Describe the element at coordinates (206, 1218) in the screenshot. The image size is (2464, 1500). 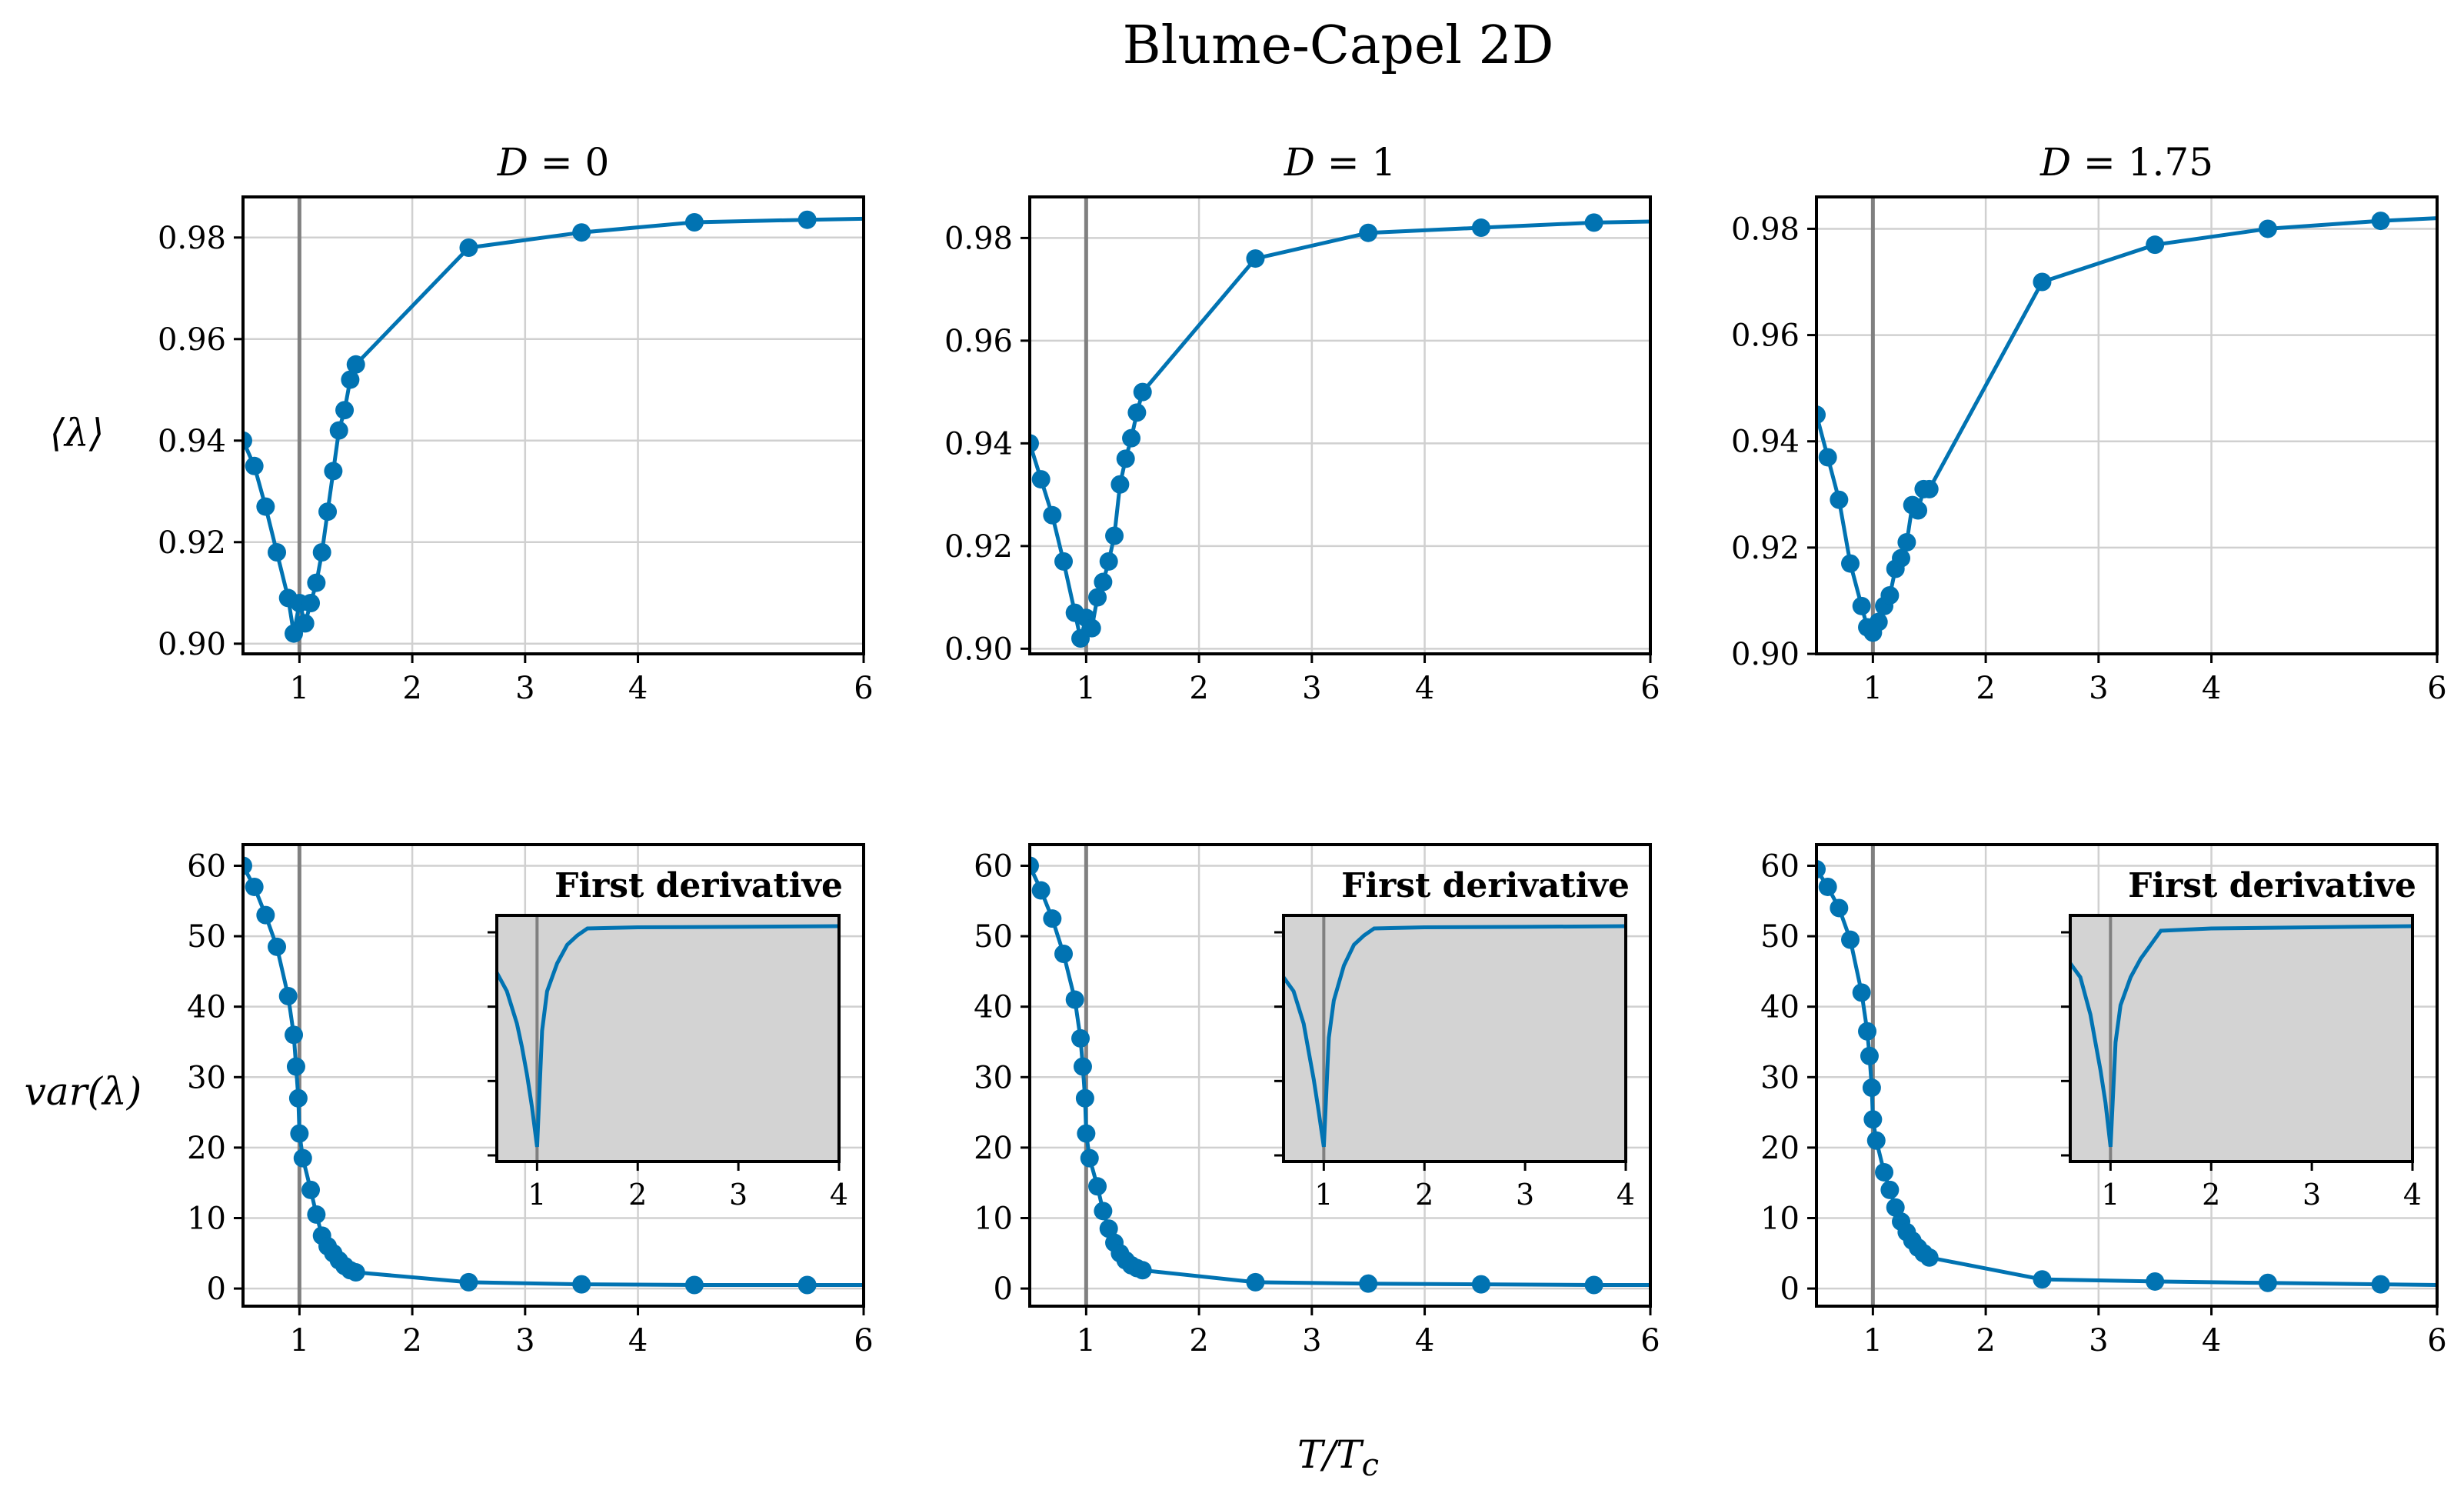
I see `y-tick-label: 10` at that location.